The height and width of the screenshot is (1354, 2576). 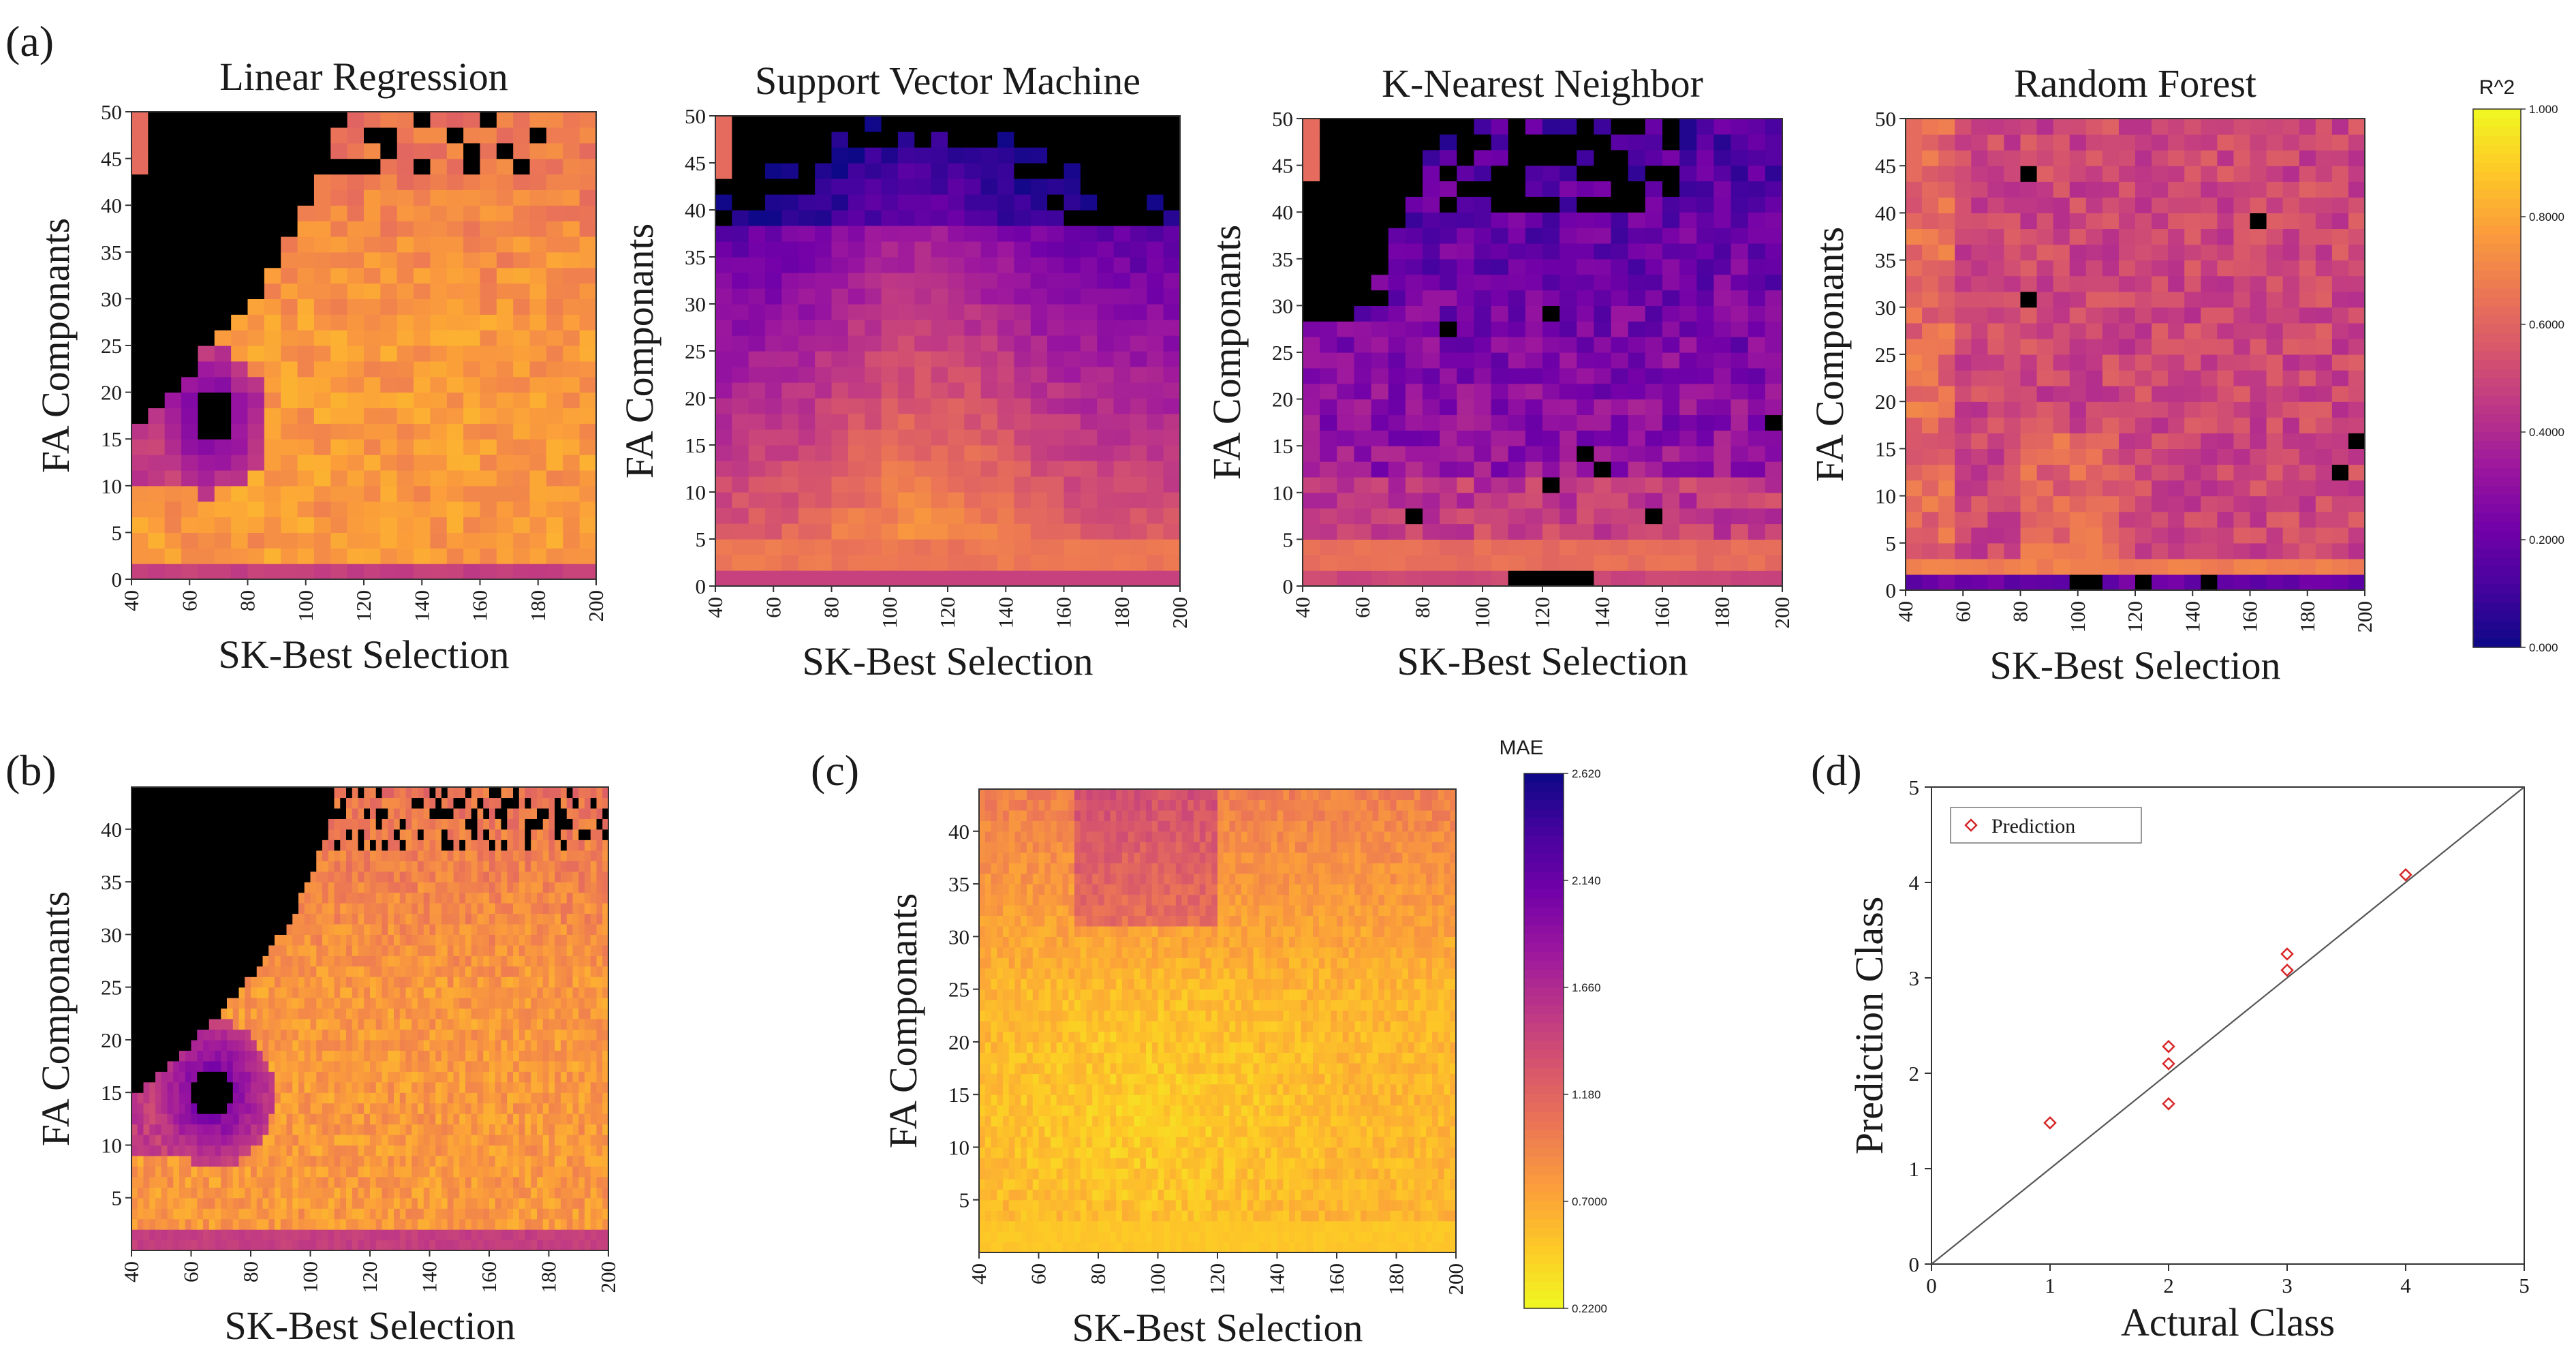 What do you see at coordinates (695, 210) in the screenshot?
I see `y-tick-label: 40` at bounding box center [695, 210].